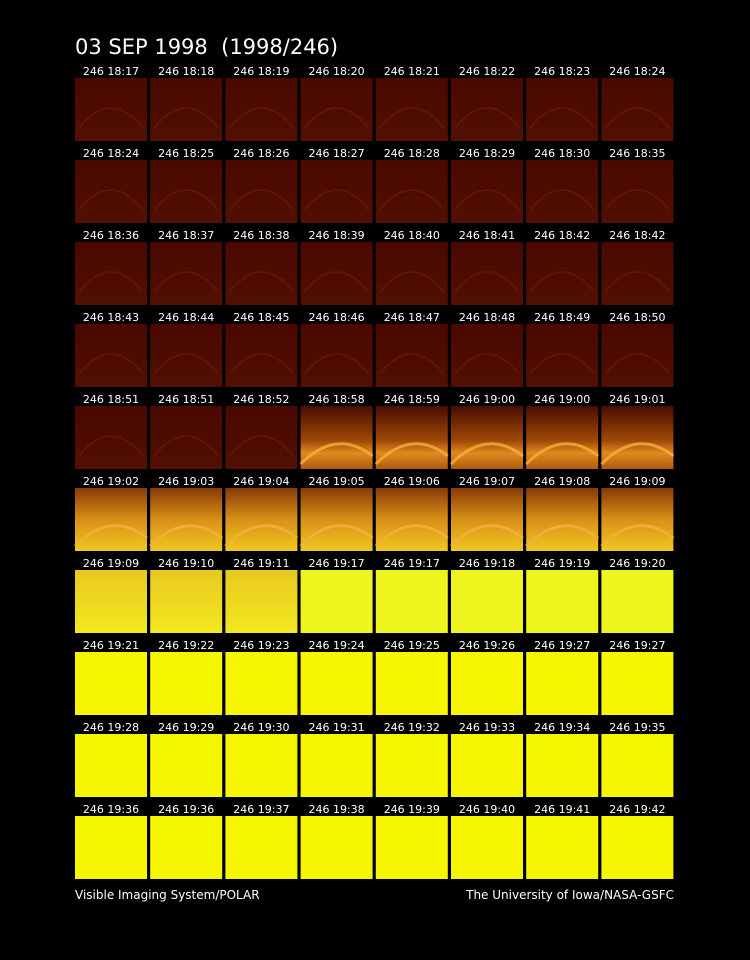 This screenshot has height=960, width=750. What do you see at coordinates (487, 317) in the screenshot?
I see `panel-label: 246 18:48` at bounding box center [487, 317].